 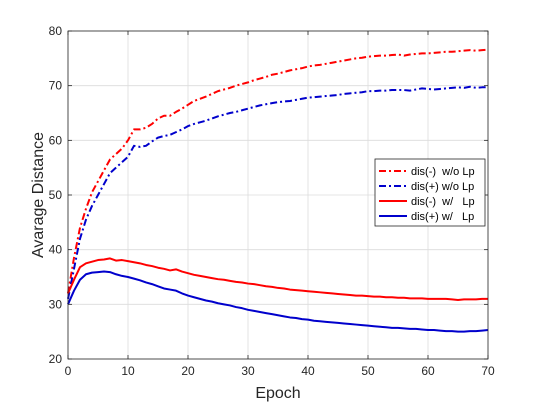 I want to click on x-tick-label-2: 20, so click(x=188, y=371).